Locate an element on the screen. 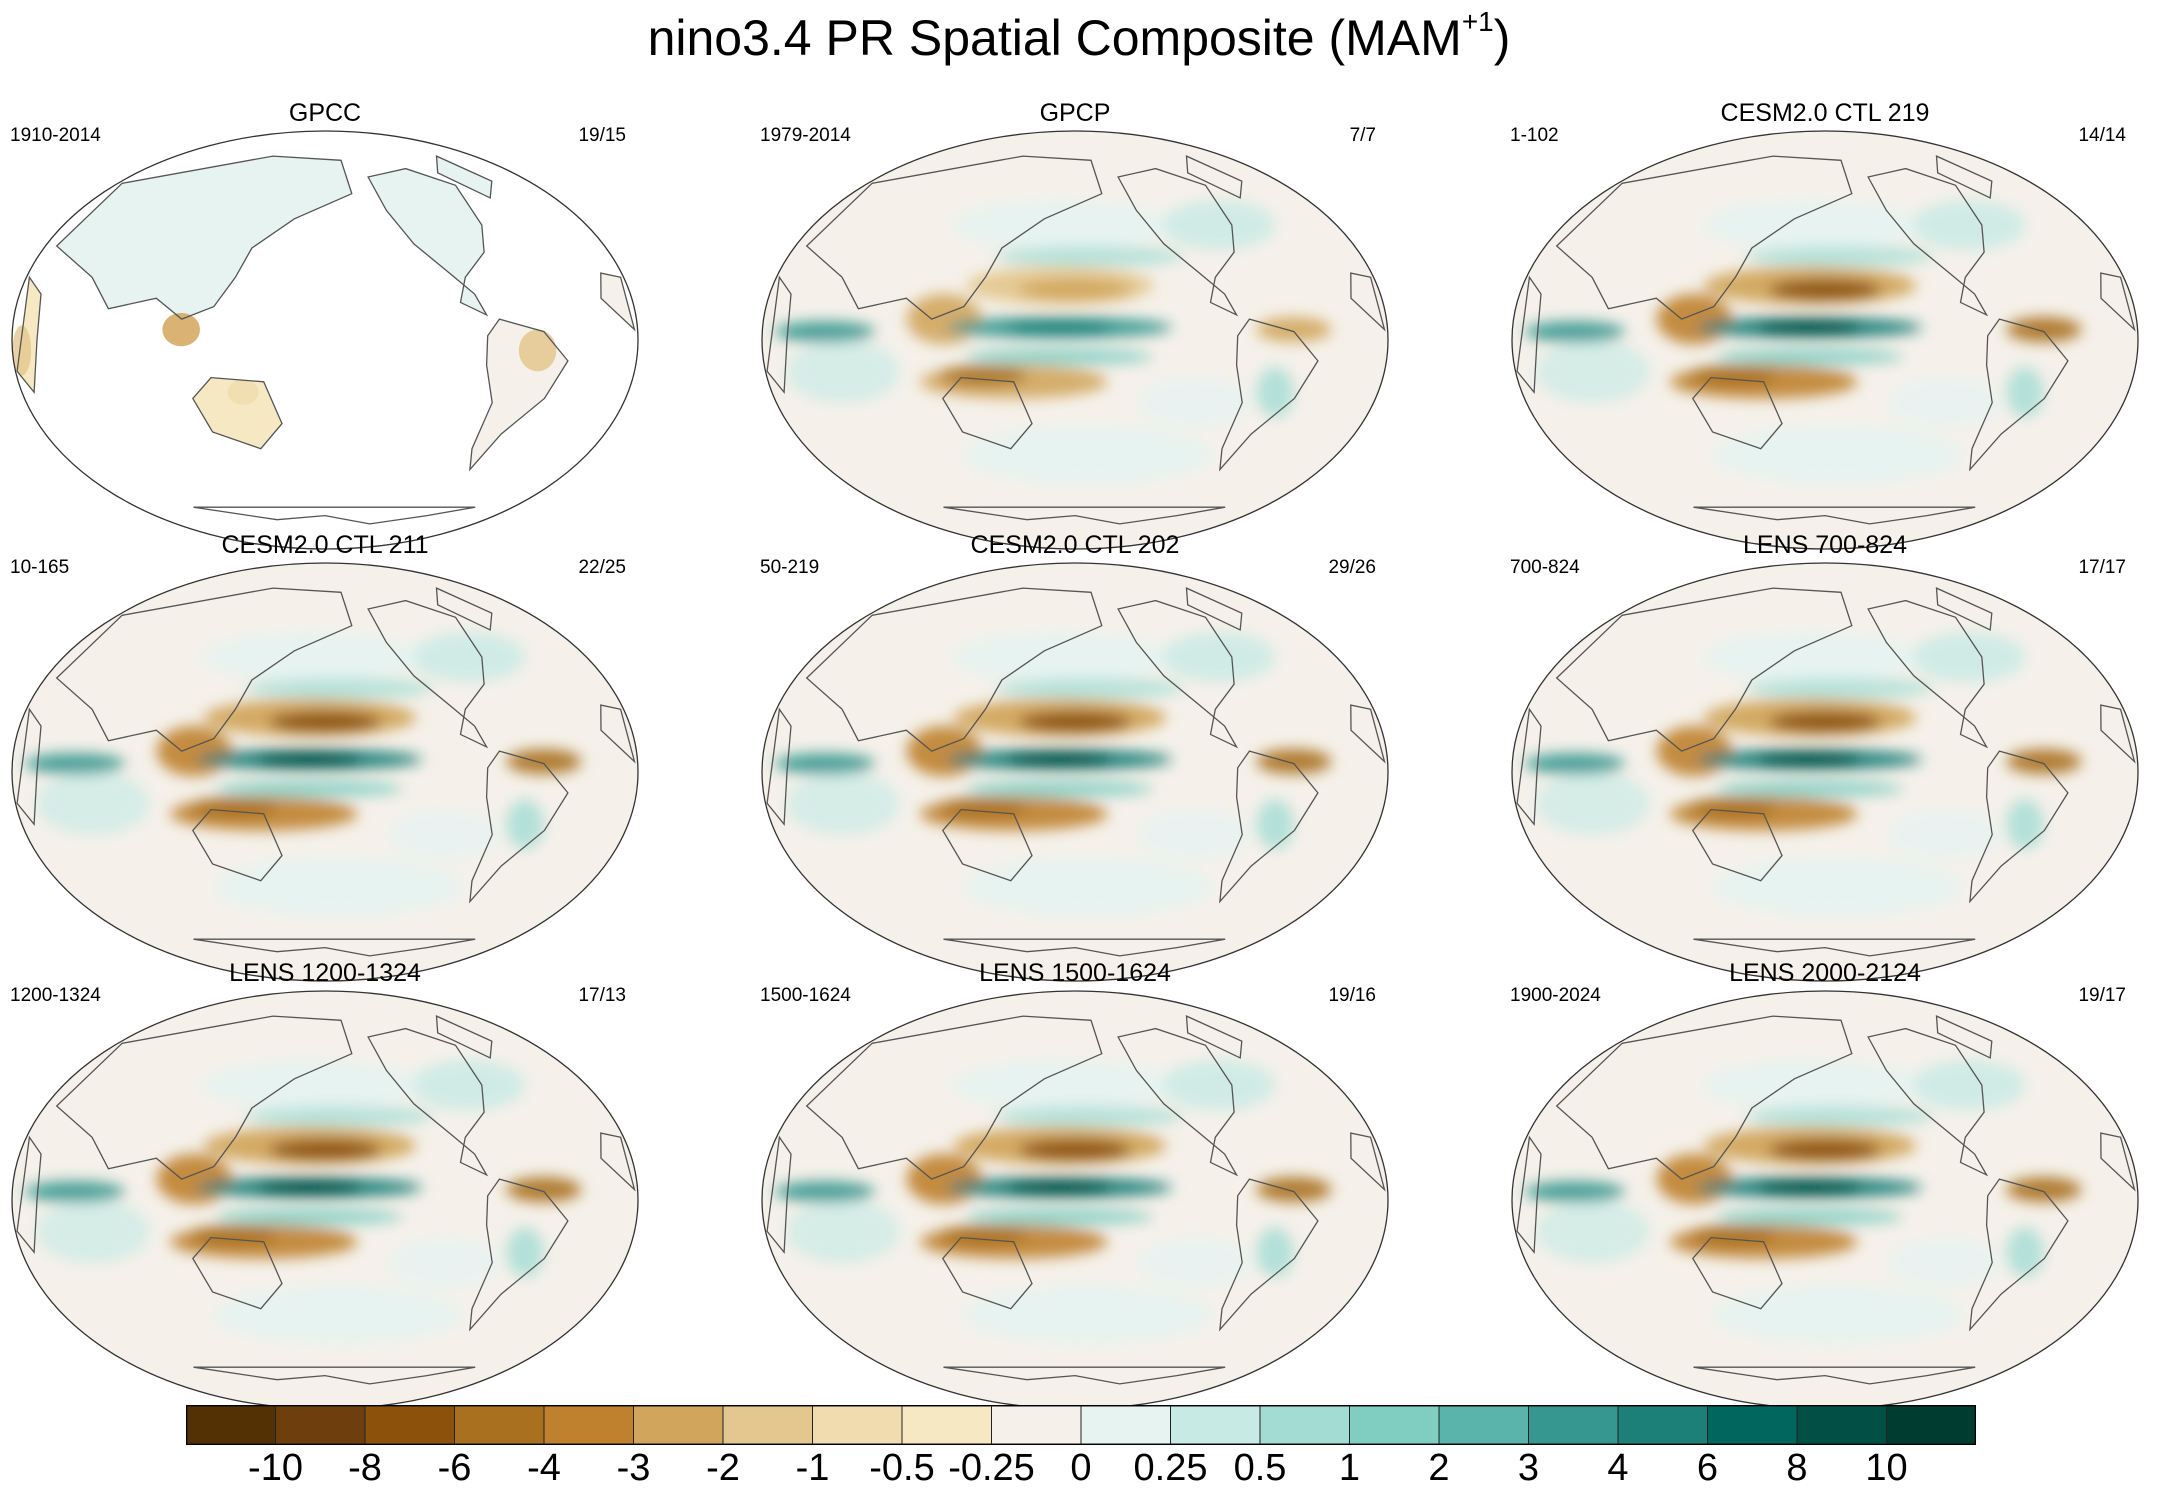 This screenshot has width=2158, height=1495. colorbar-tick-label: 4 is located at coordinates (1618, 1468).